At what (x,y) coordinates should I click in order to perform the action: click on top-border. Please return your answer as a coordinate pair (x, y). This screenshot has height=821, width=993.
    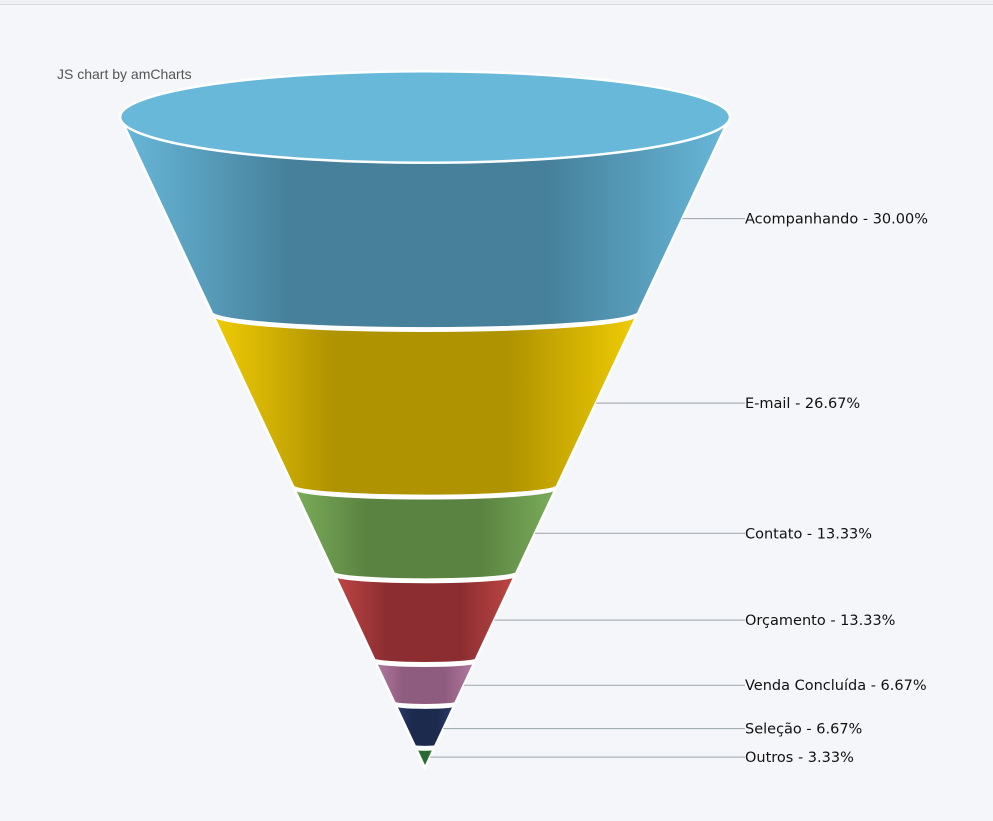
    Looking at the image, I should click on (496, 2).